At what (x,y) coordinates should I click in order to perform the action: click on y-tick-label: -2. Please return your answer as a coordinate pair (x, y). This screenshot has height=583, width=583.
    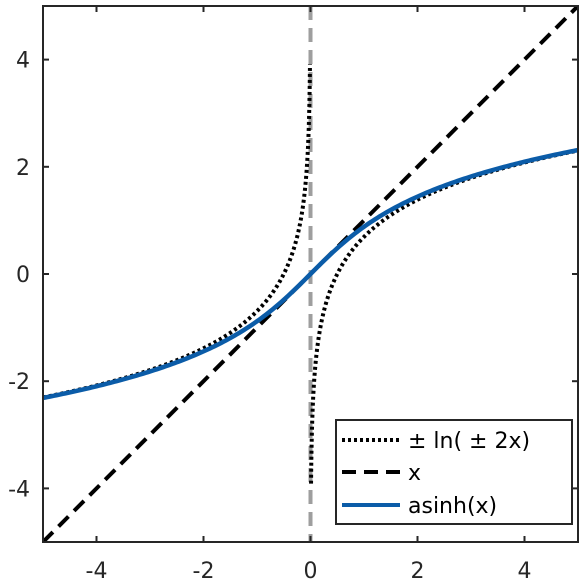
    Looking at the image, I should click on (19, 382).